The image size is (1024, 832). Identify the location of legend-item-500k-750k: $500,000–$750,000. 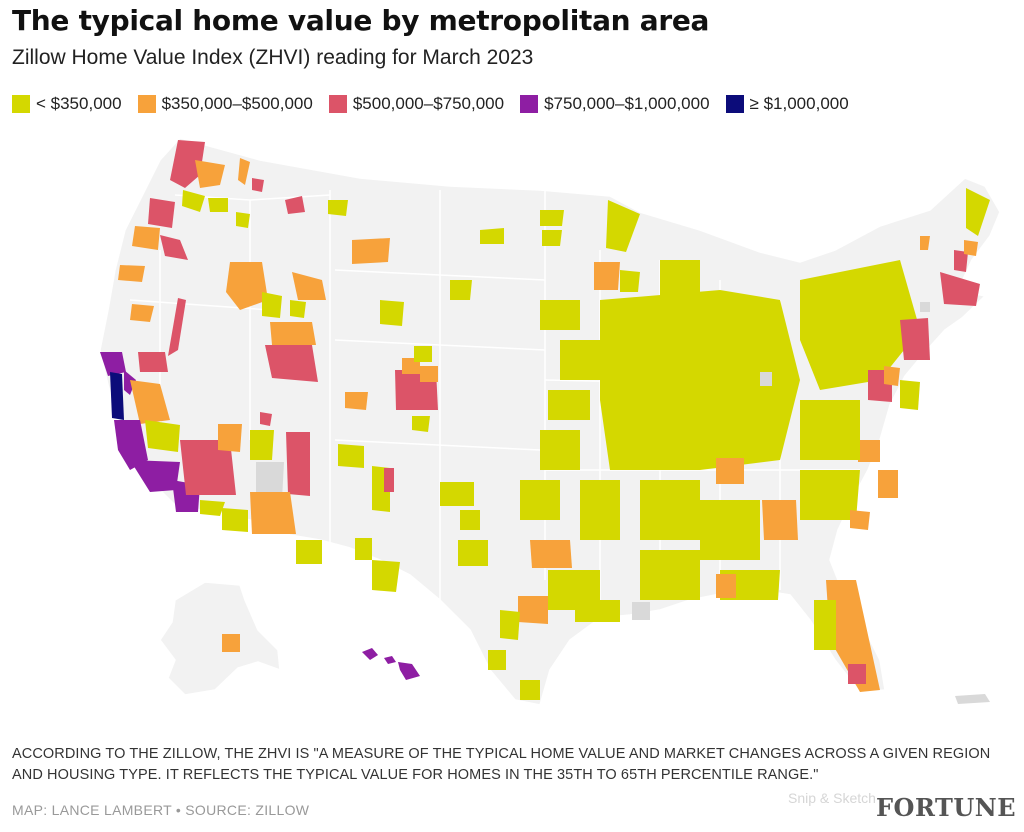
(416, 104).